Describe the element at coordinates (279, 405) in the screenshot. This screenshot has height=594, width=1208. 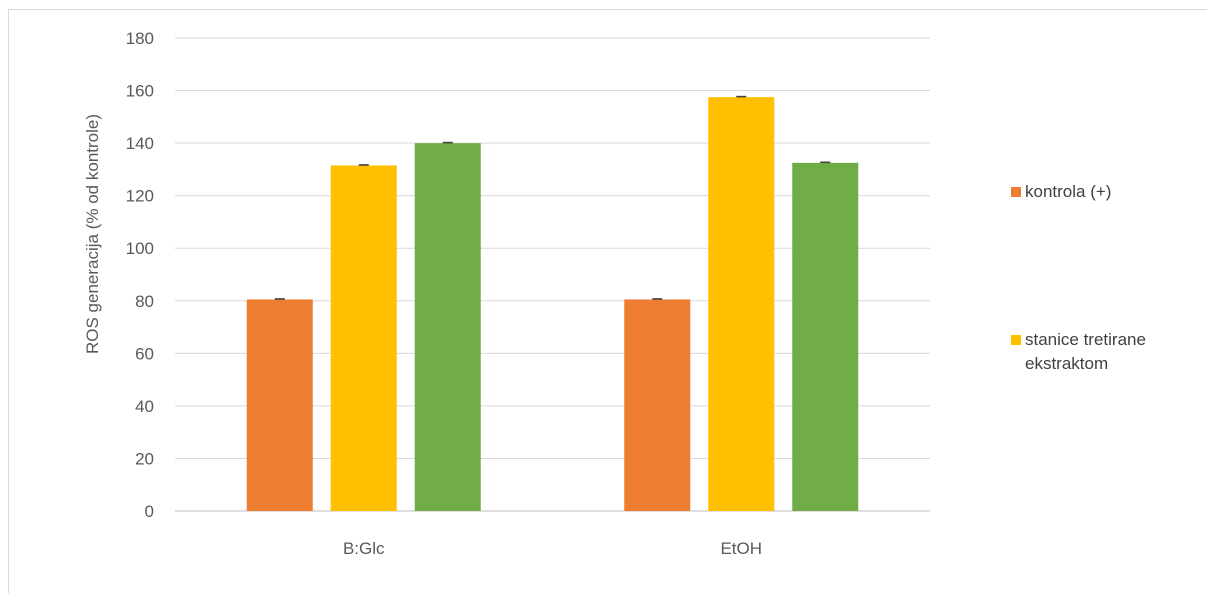
I see `bar-kontrola-0-bglc` at that location.